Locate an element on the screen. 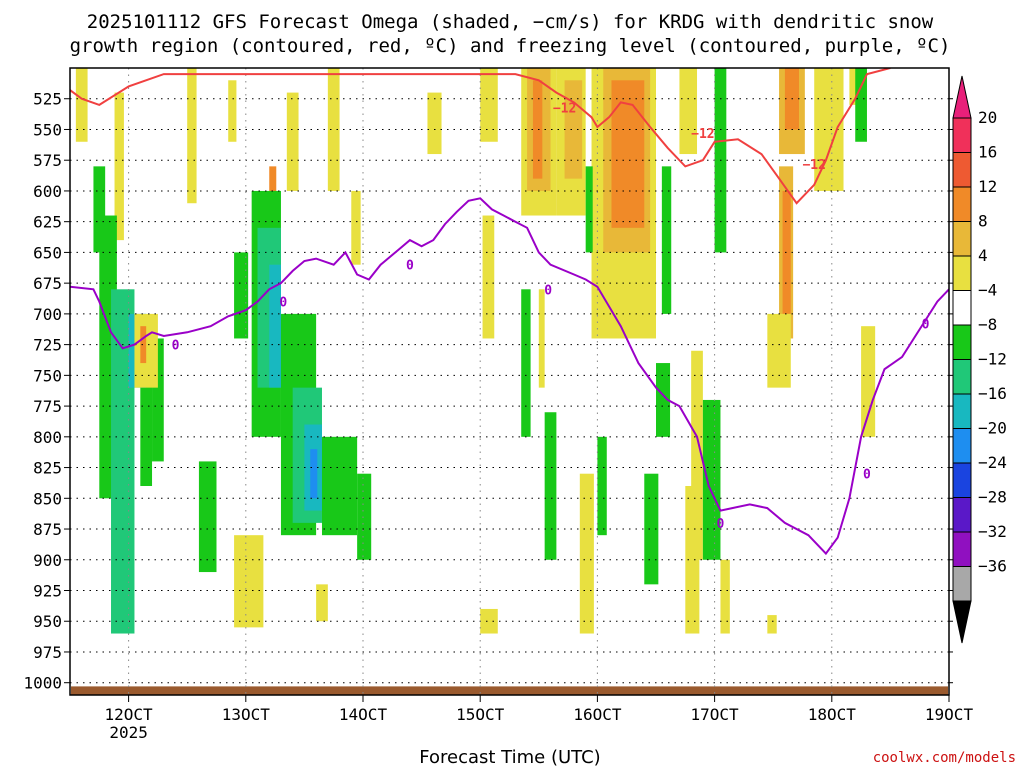 This screenshot has width=1024, height=768. y-tick-label-1000: 1000 is located at coordinates (42, 683).